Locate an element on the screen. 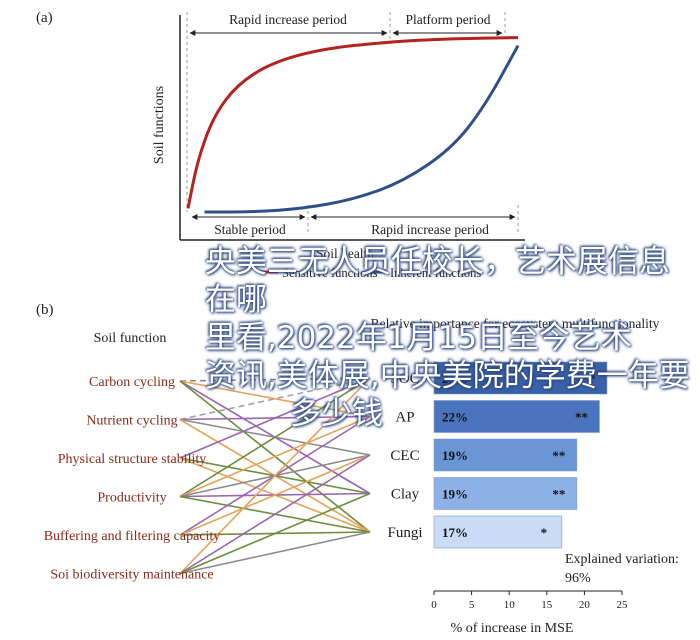  sensitive-functions-curve is located at coordinates (352, 122).